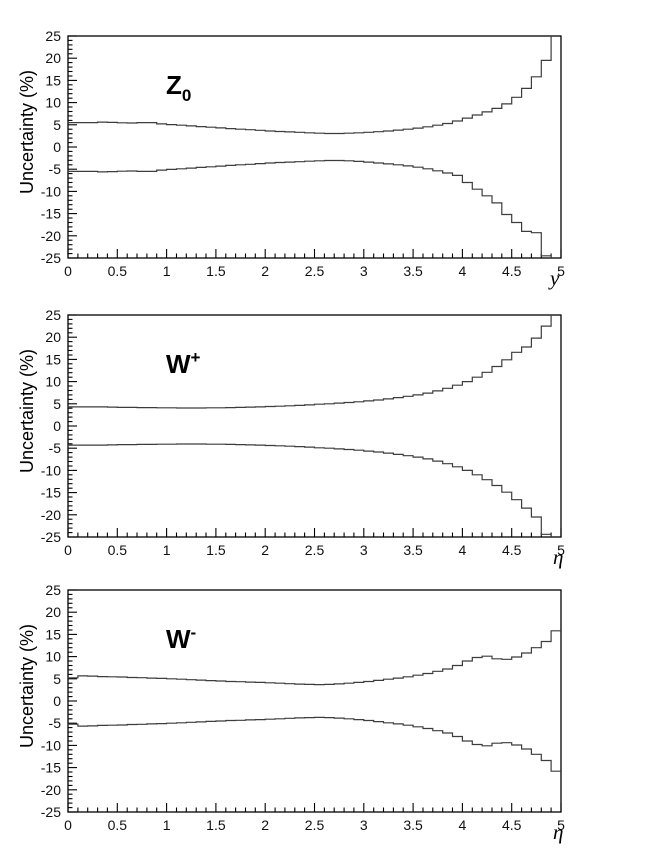  I want to click on x-axis-title: y, so click(554, 278).